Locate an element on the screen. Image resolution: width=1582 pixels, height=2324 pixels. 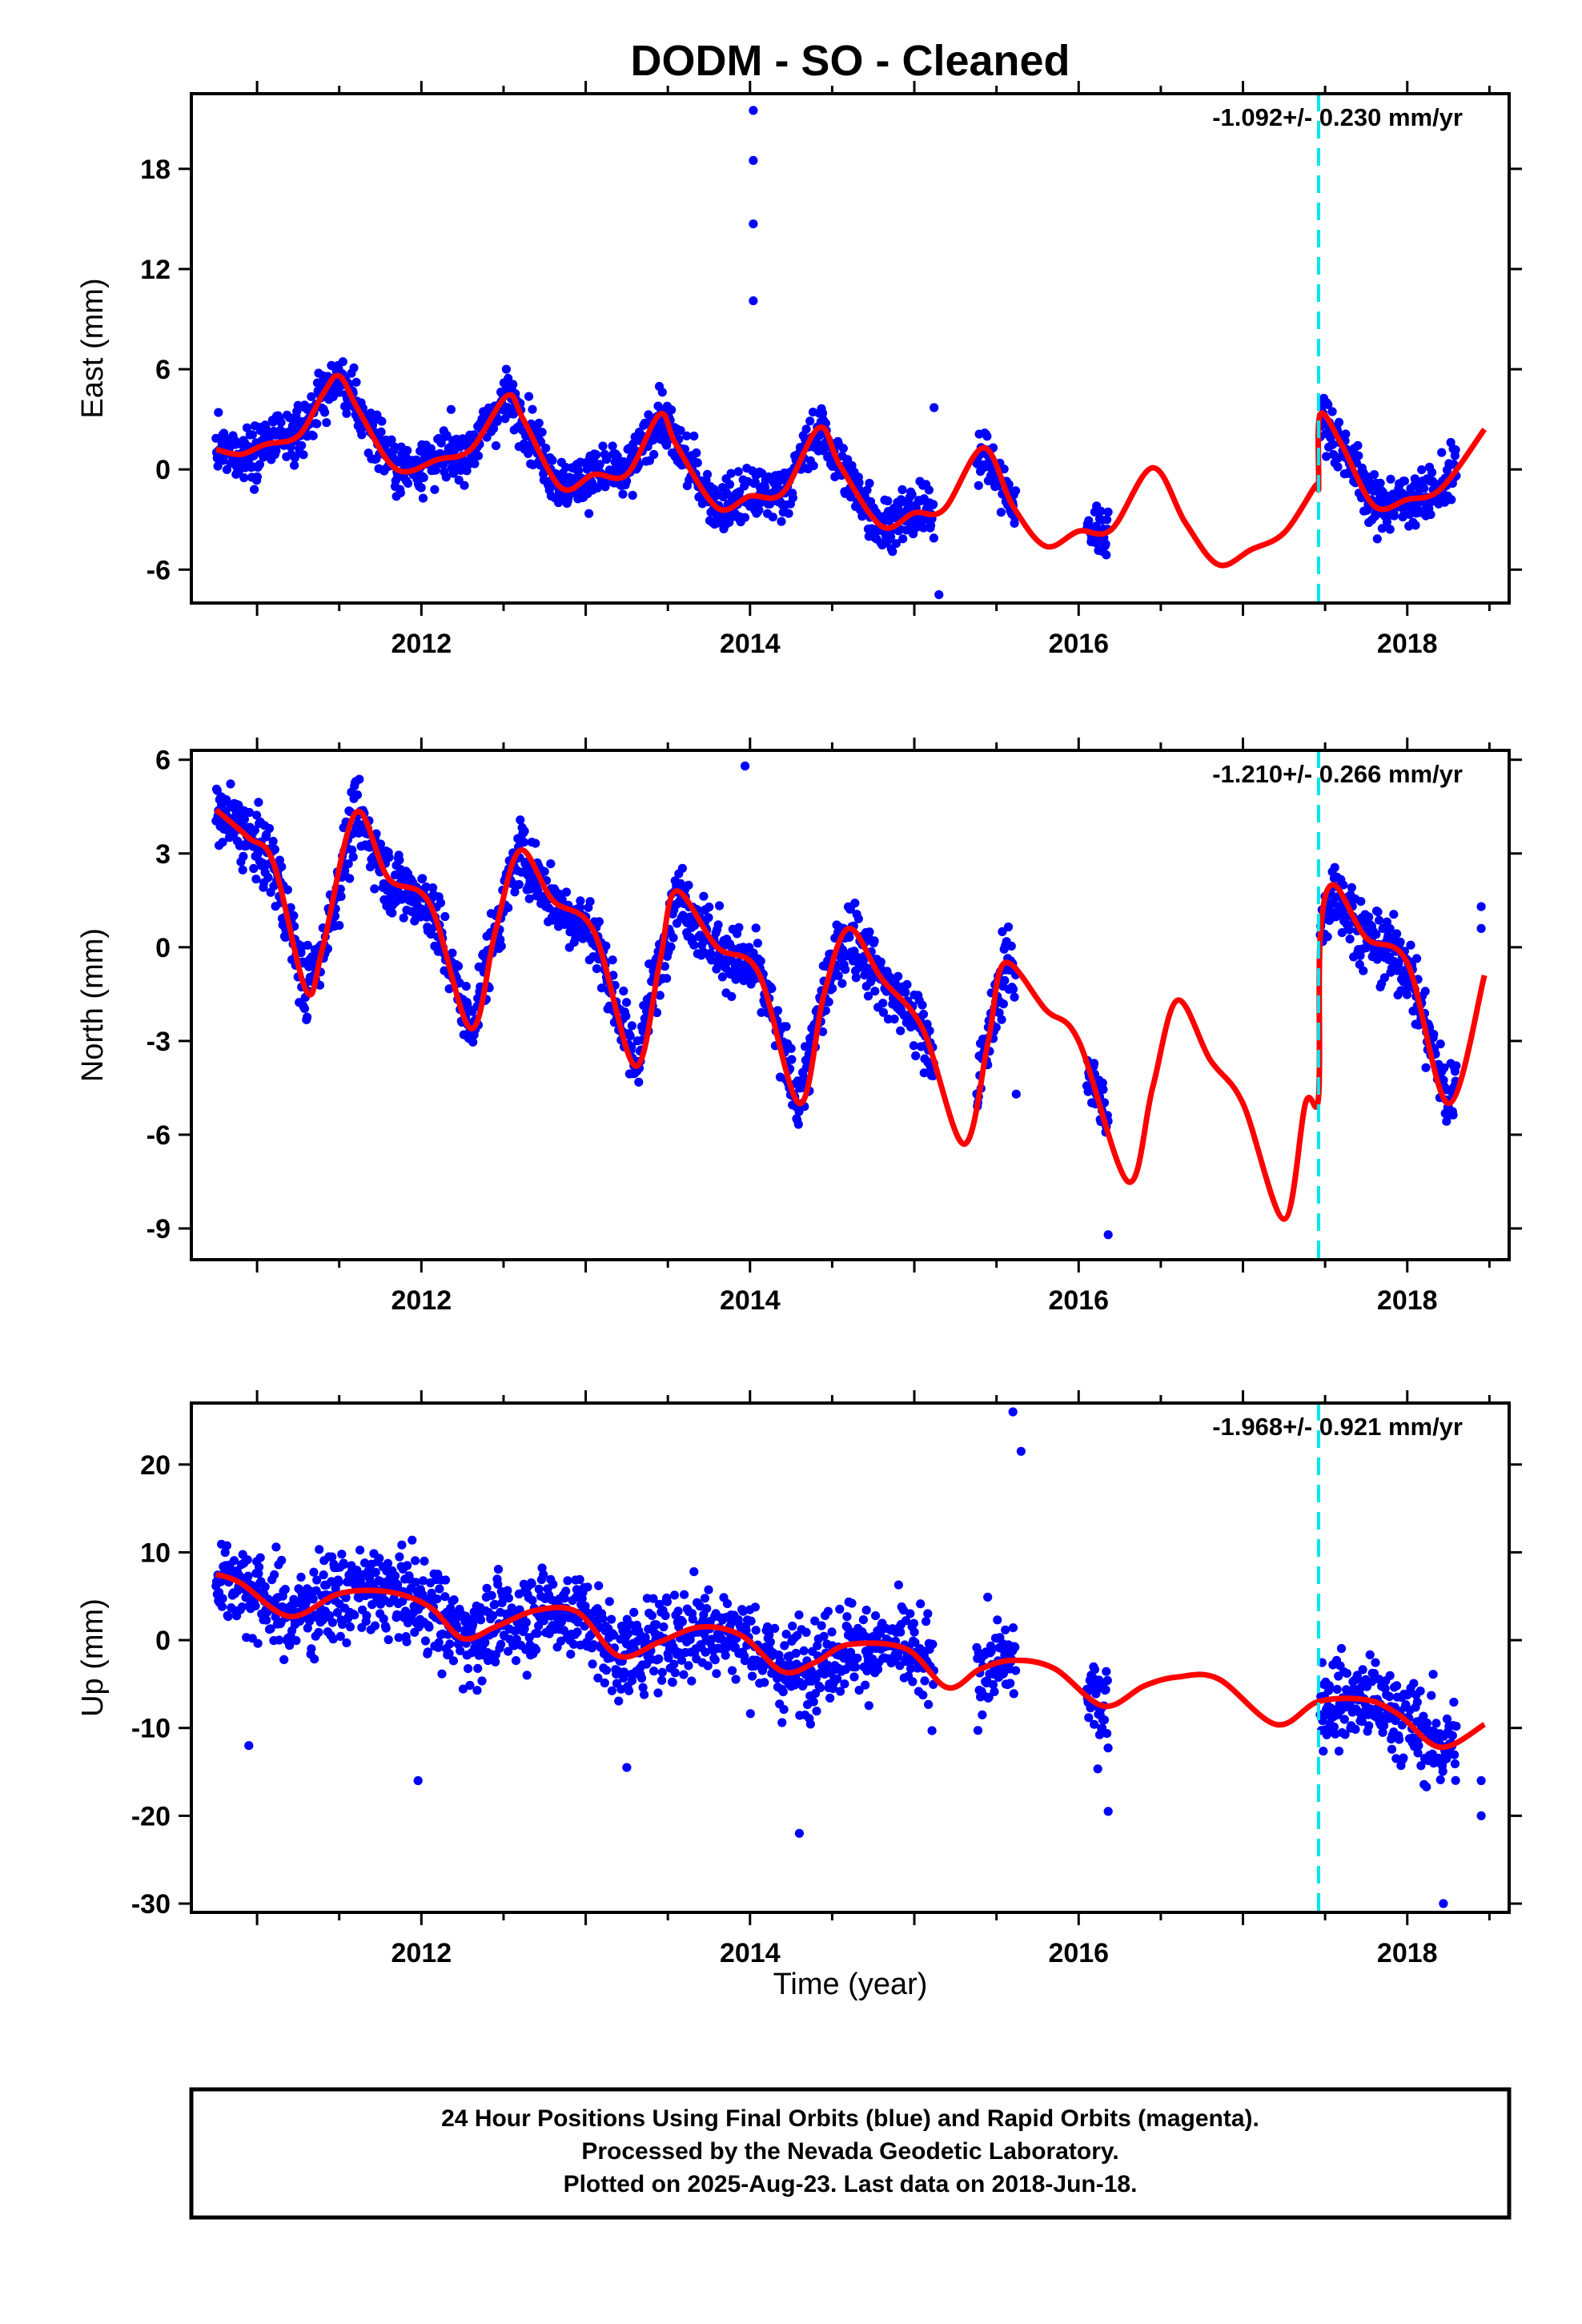
east-rate-label: -1.092+/- 0.230 mm/yr is located at coordinates (1337, 117).